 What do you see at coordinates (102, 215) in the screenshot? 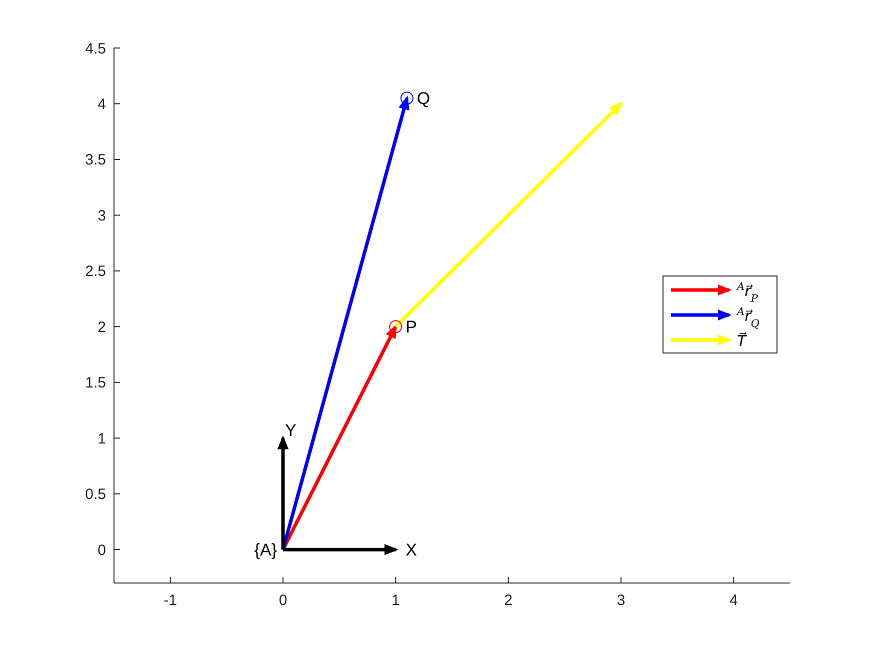
I see `y-tick-label: 3` at bounding box center [102, 215].